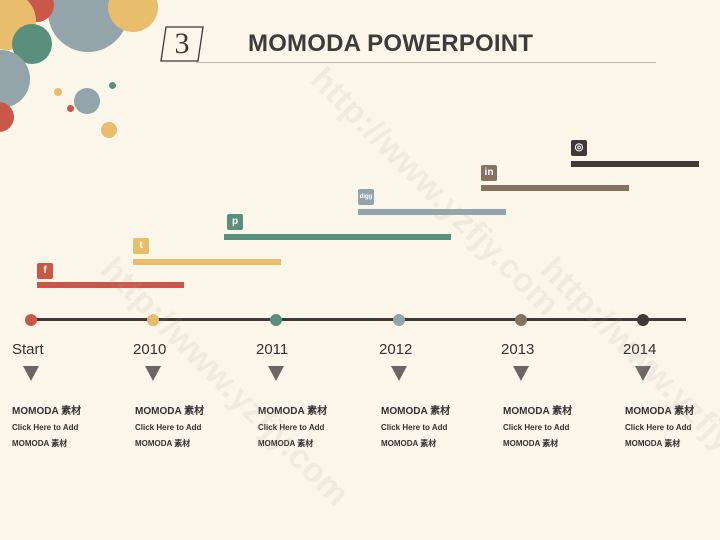  Describe the element at coordinates (150, 349) in the screenshot. I see `timeline-year-label: 2010` at that location.